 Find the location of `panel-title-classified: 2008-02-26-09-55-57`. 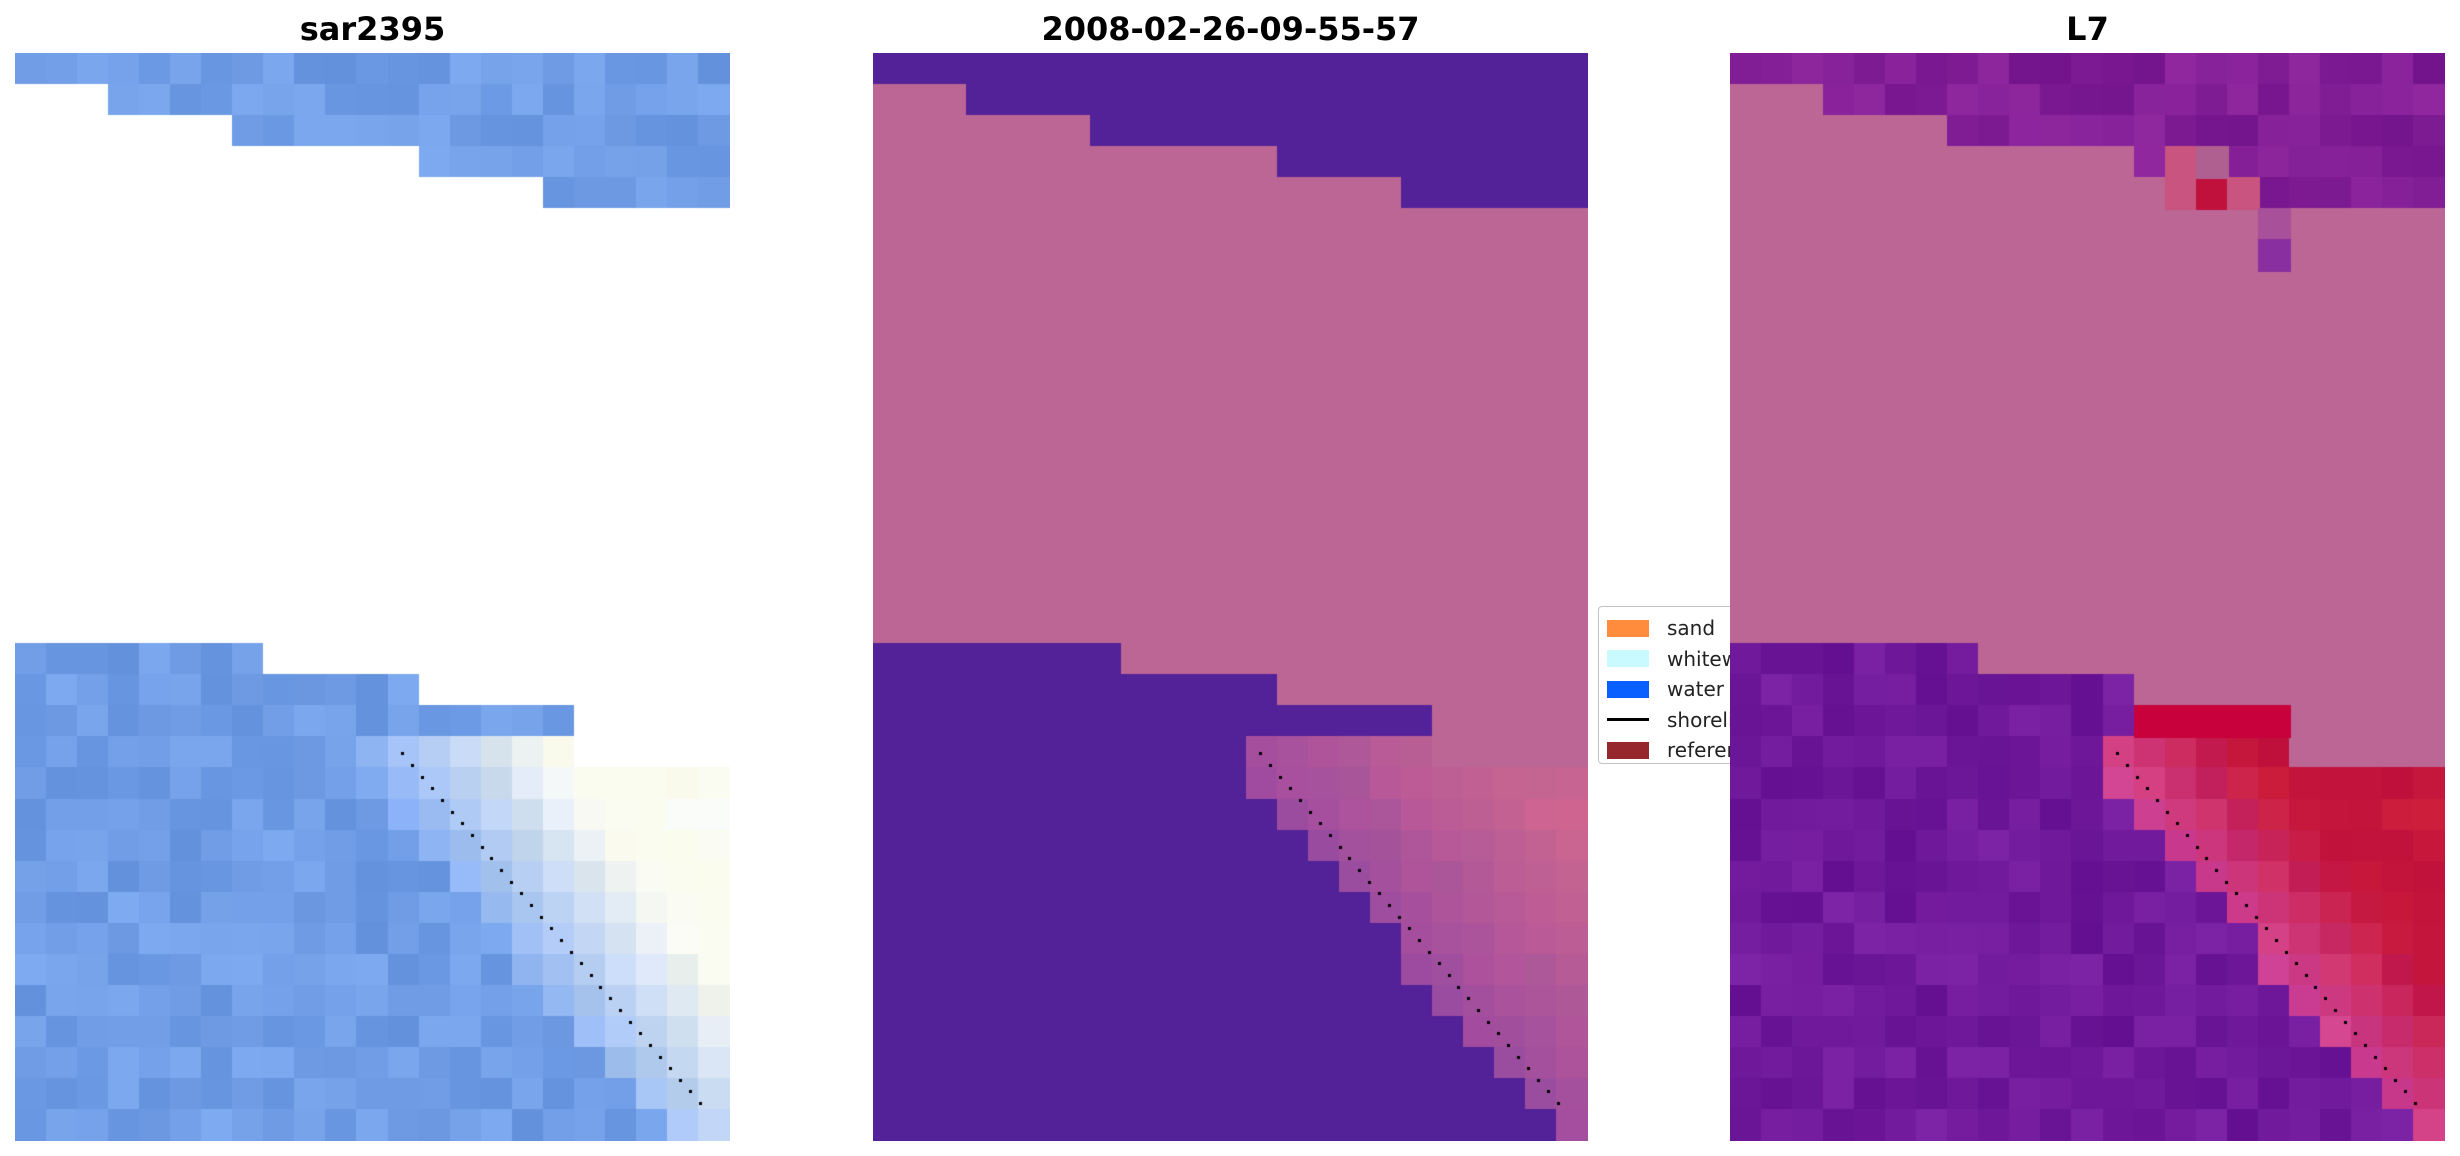

panel-title-classified: 2008-02-26-09-55-57 is located at coordinates (1230, 29).